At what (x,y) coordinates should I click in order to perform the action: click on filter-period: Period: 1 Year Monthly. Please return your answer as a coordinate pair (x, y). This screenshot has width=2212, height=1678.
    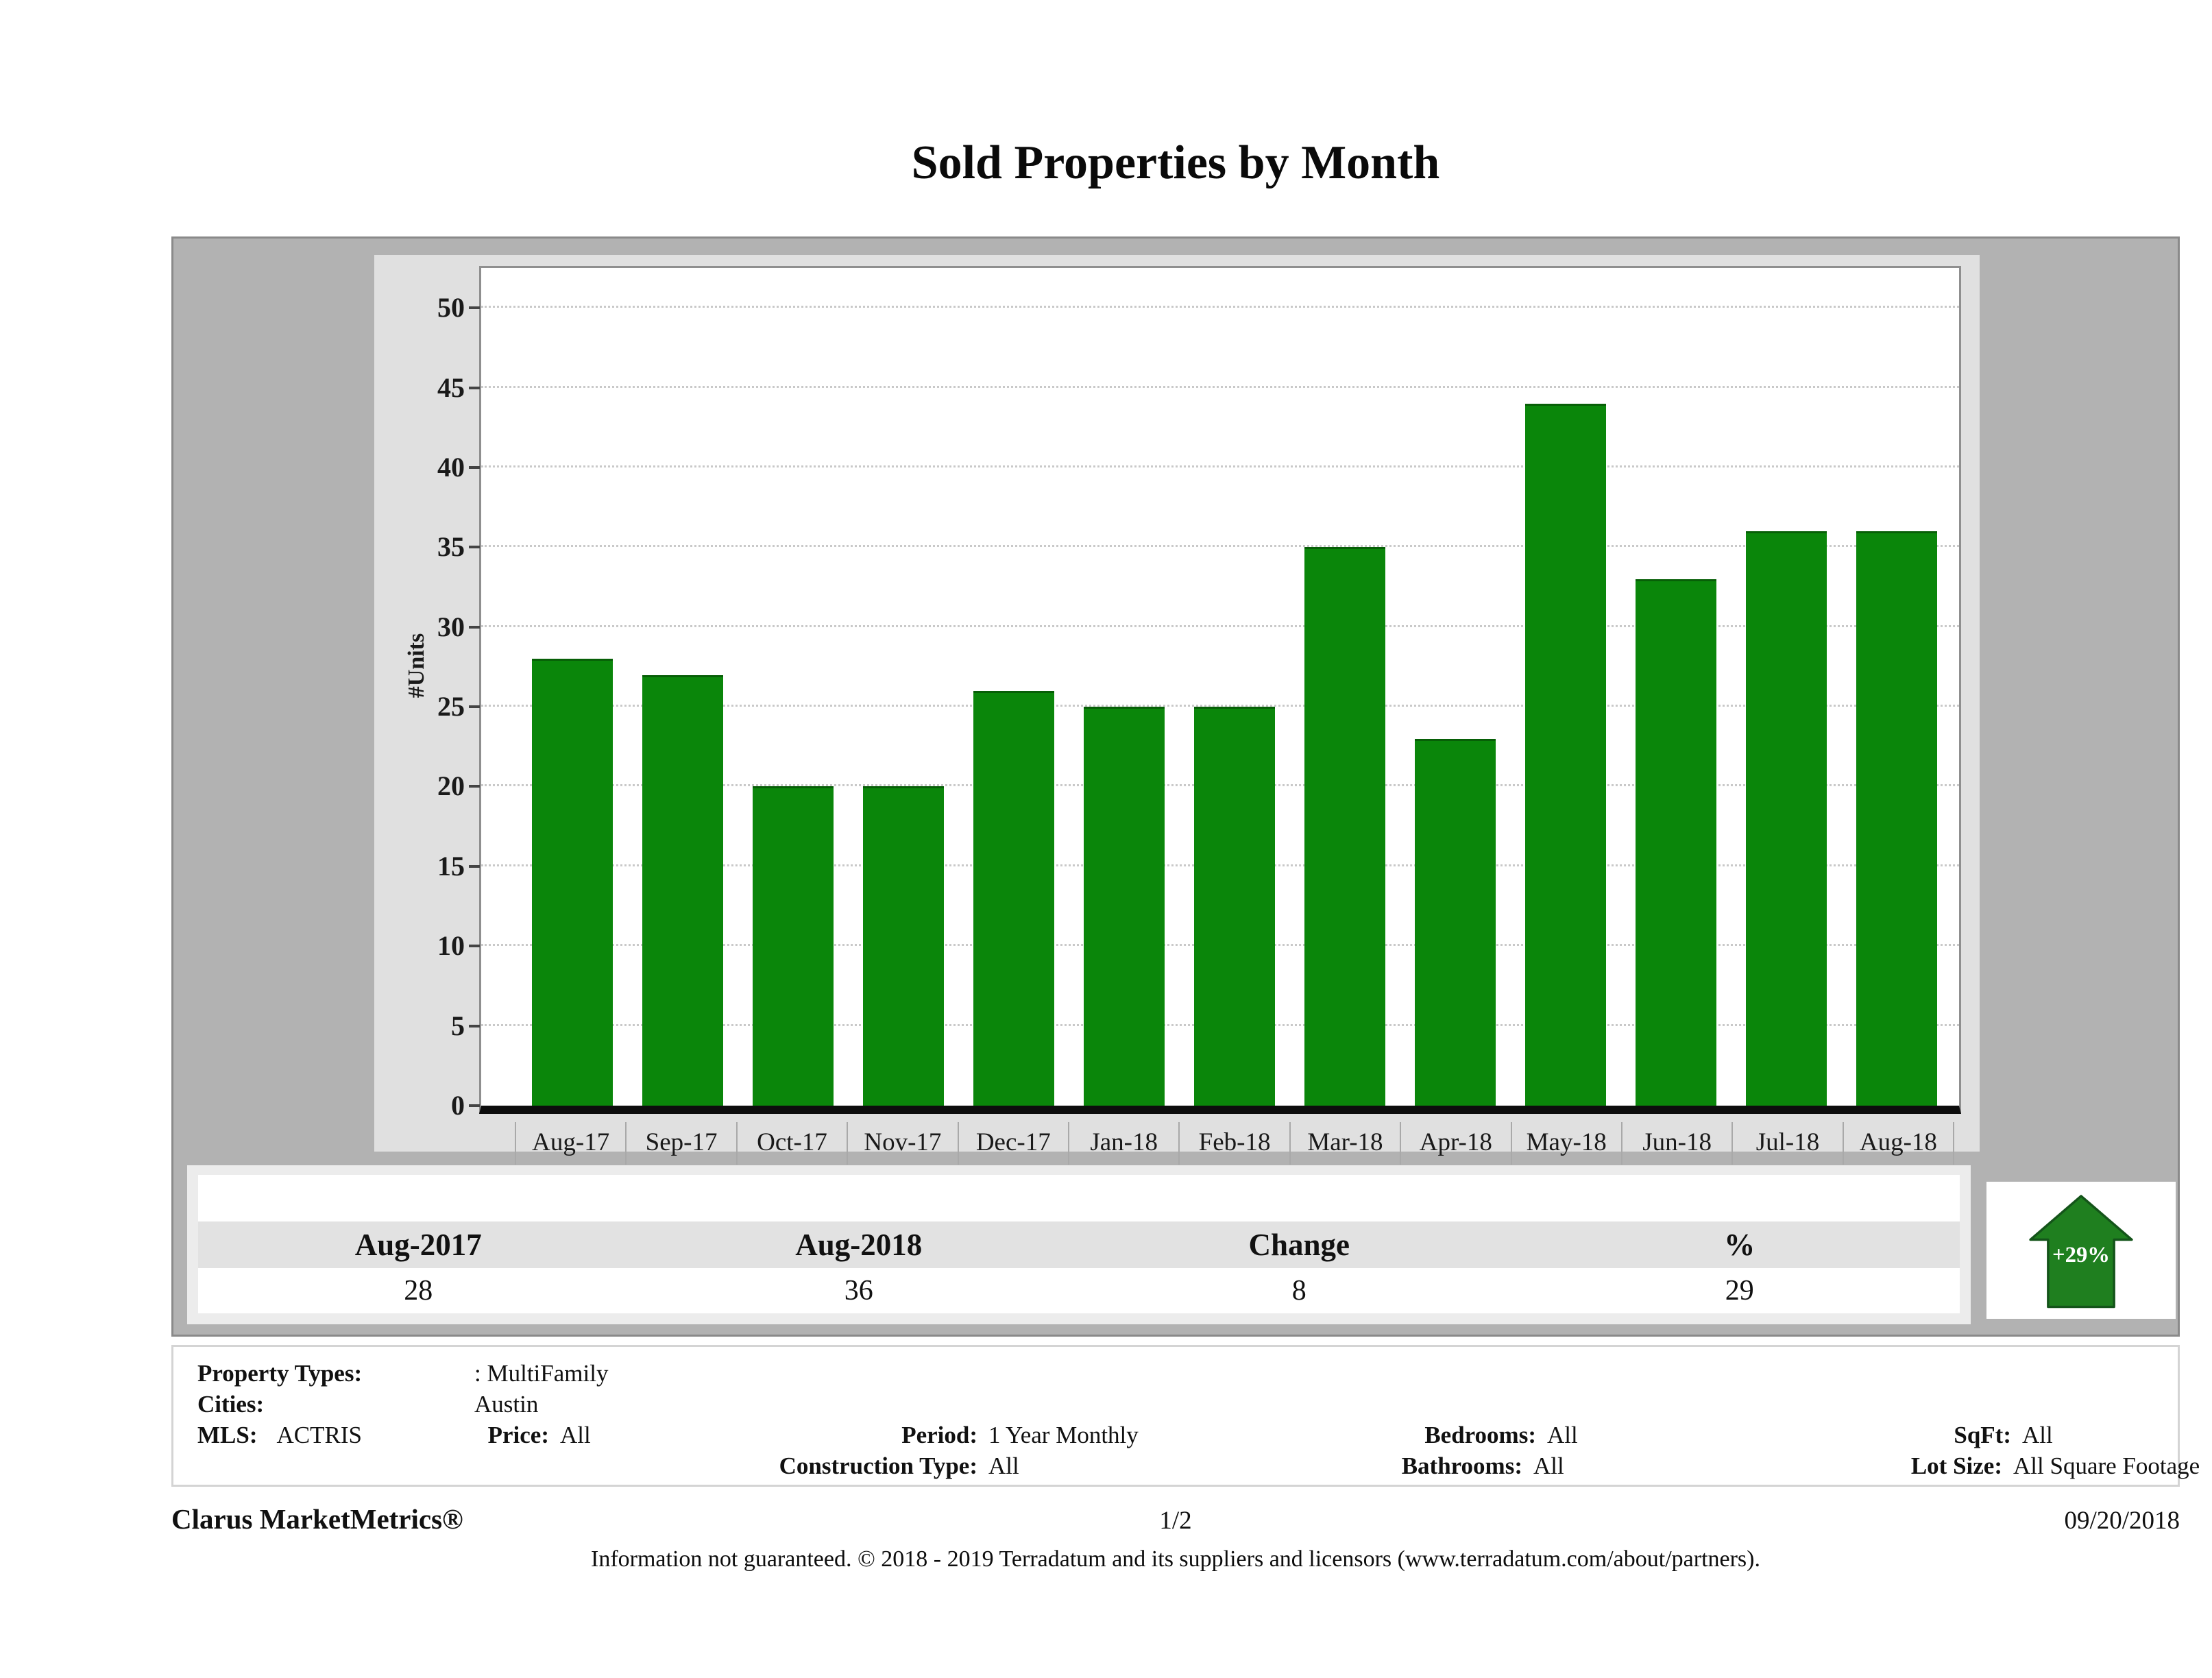
    Looking at the image, I should click on (1020, 1435).